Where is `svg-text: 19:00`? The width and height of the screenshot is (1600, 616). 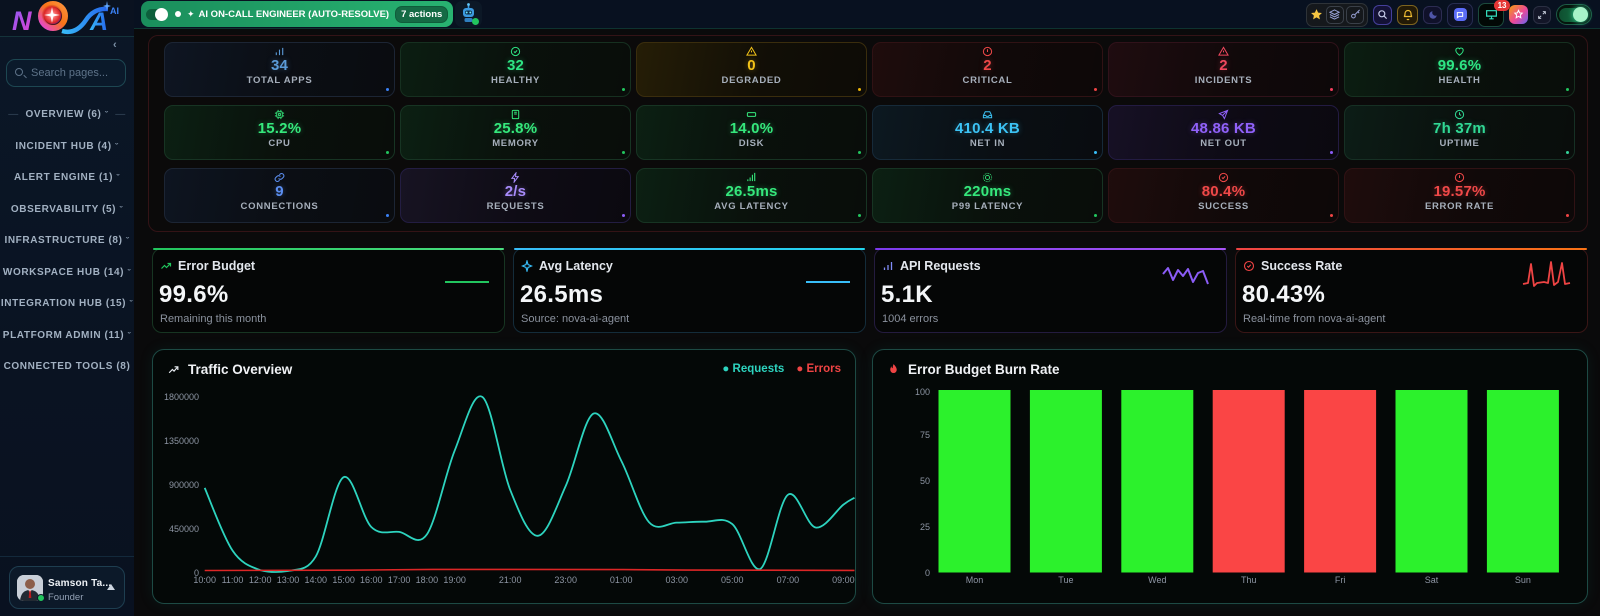
svg-text: 19:00 is located at coordinates (454, 580).